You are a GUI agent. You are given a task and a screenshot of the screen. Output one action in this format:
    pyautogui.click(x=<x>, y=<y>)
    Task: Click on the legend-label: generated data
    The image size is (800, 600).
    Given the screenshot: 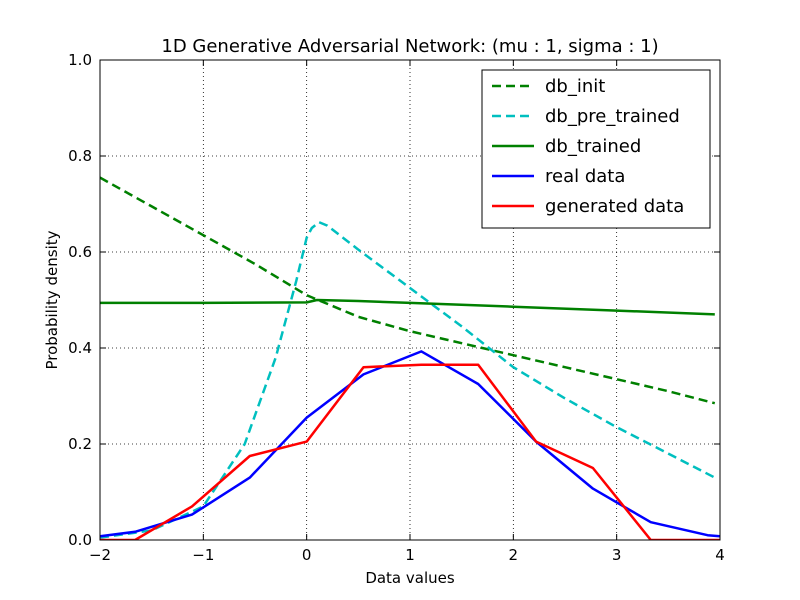 What is the action you would take?
    pyautogui.click(x=614, y=206)
    